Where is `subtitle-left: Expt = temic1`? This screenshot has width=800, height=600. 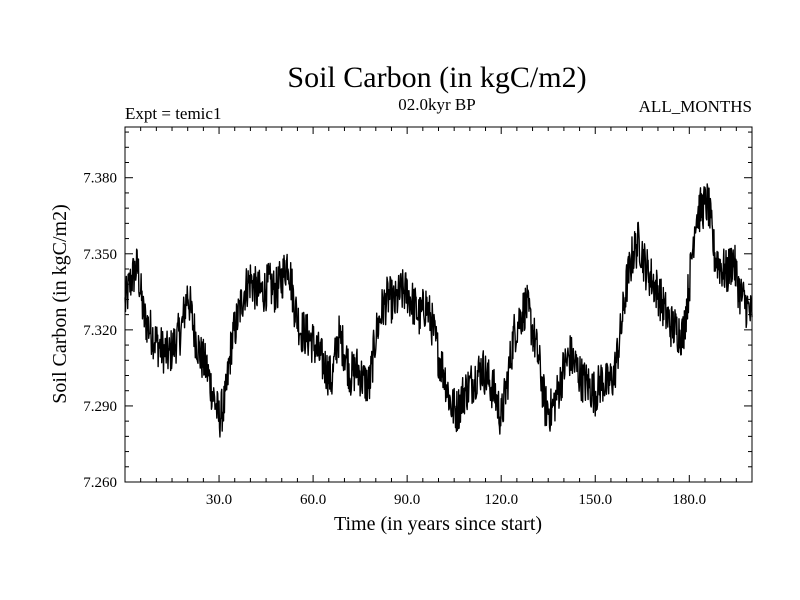 subtitle-left: Expt = temic1 is located at coordinates (173, 113).